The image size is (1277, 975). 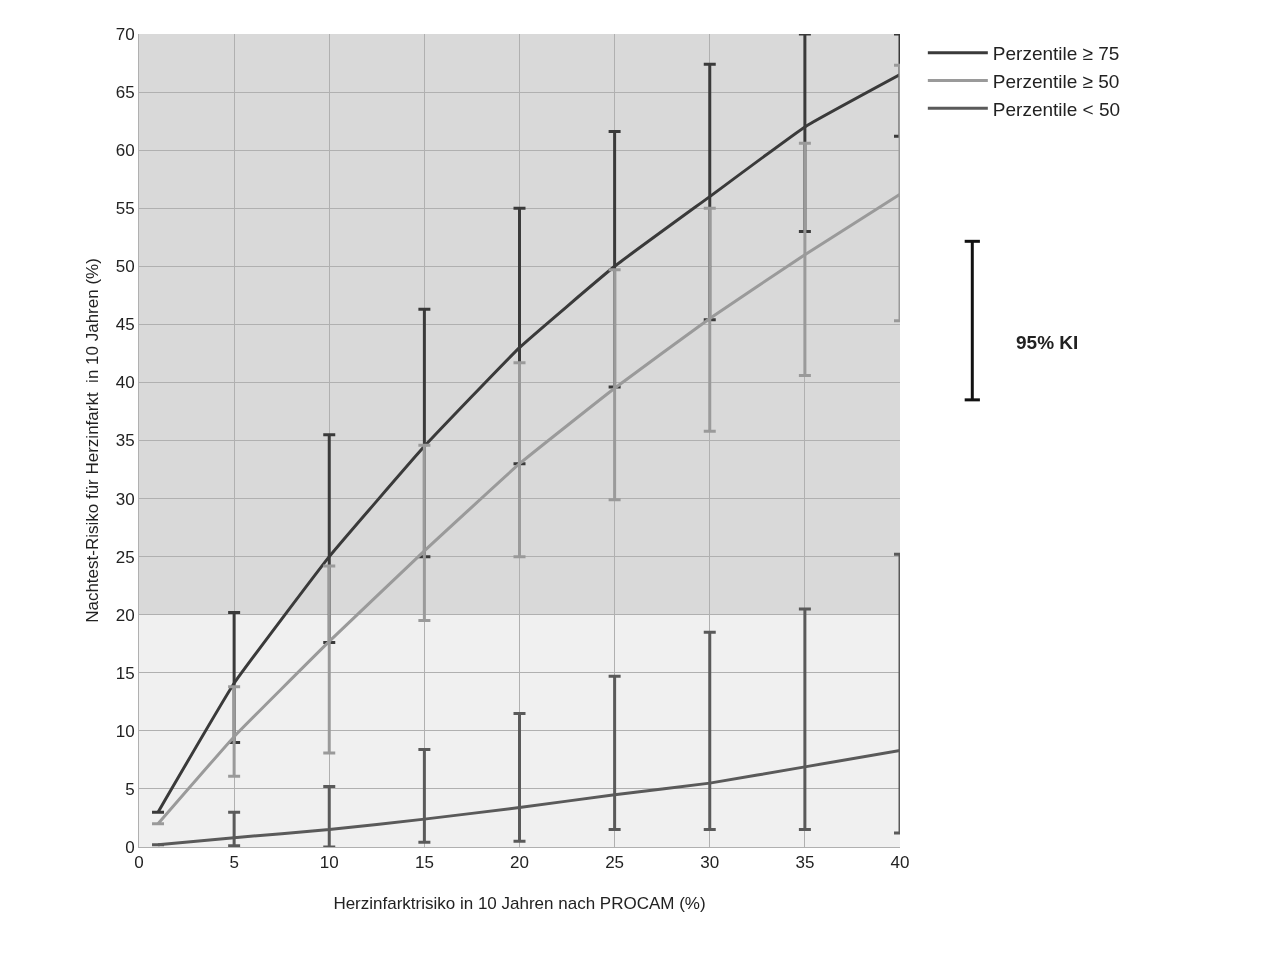 What do you see at coordinates (125, 34) in the screenshot?
I see `y-tick-label: 70` at bounding box center [125, 34].